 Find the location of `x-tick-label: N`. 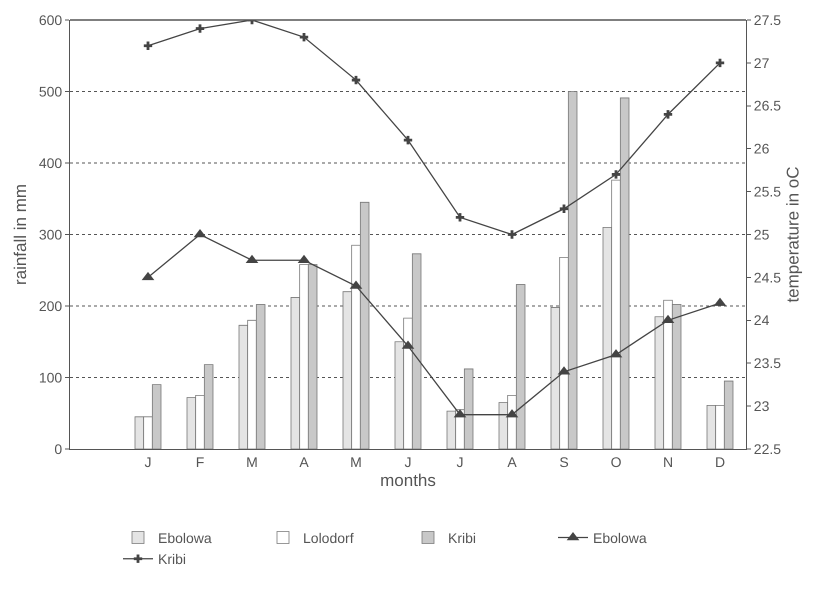

x-tick-label: N is located at coordinates (668, 462).